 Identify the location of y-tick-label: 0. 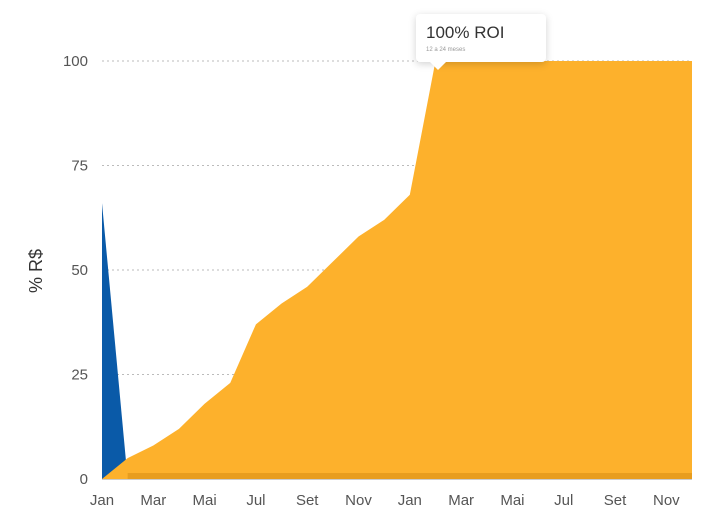
(84, 479).